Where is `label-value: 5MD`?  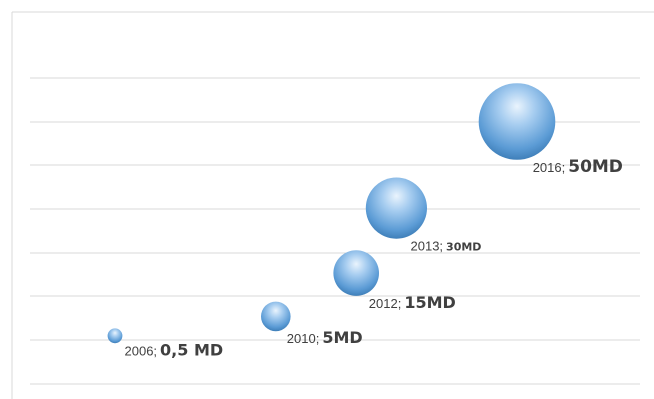
label-value: 5MD is located at coordinates (342, 337).